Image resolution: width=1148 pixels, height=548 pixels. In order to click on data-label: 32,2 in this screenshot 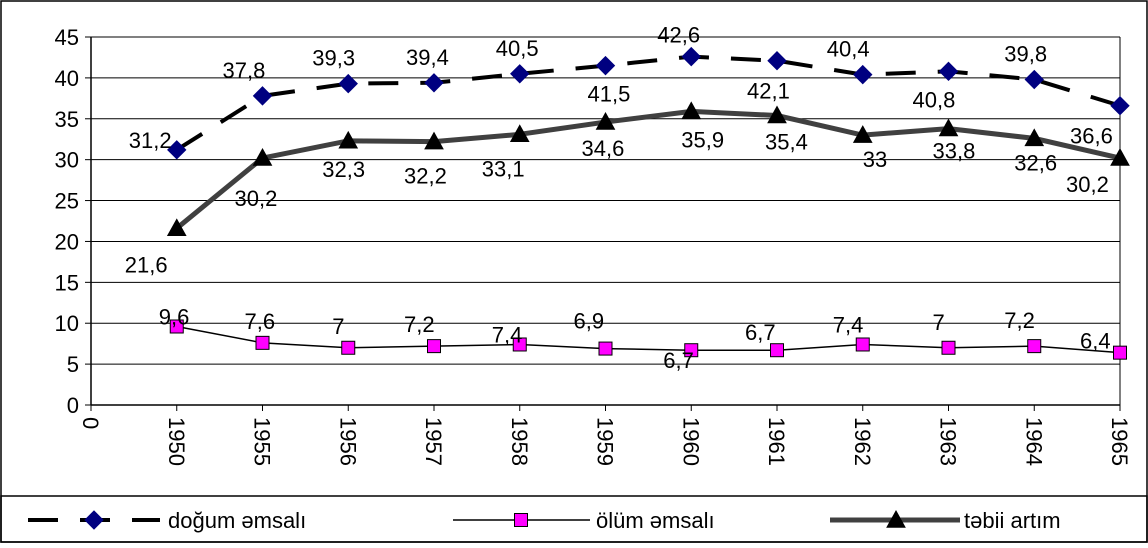, I will do `click(425, 176)`.